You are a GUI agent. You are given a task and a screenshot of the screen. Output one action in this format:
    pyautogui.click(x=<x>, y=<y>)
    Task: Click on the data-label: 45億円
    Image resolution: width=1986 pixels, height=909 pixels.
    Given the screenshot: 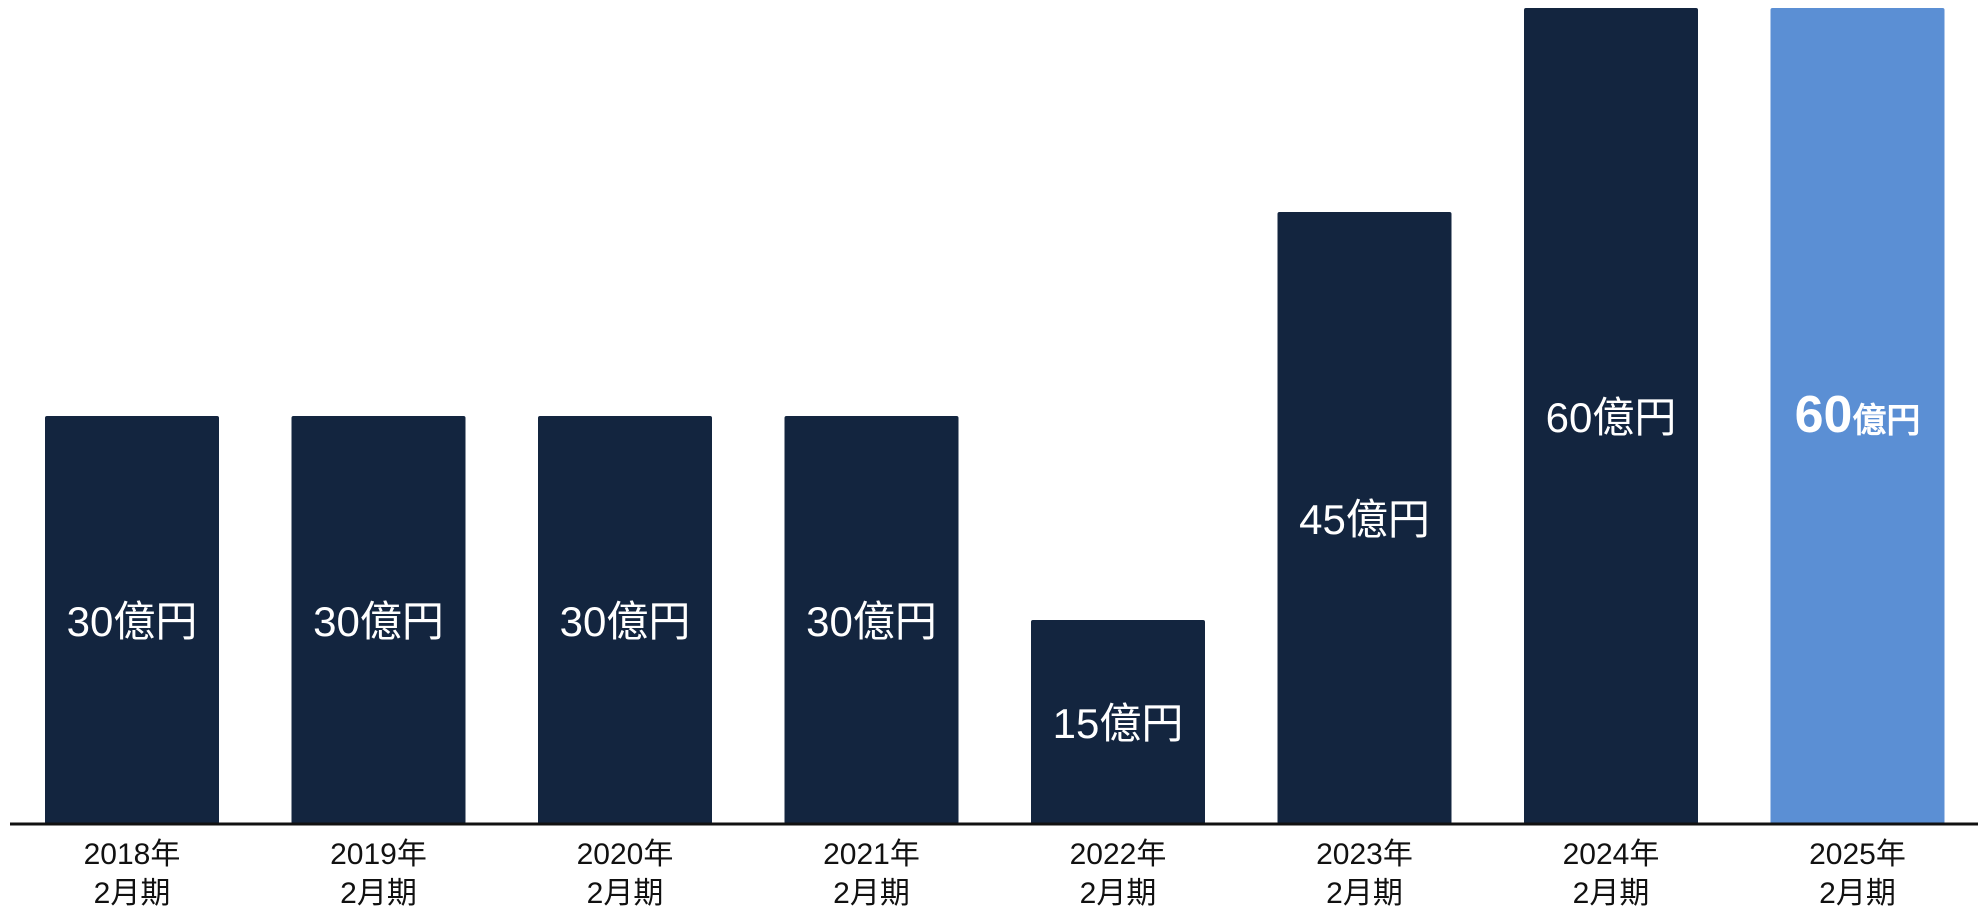 What is the action you would take?
    pyautogui.click(x=1364, y=519)
    